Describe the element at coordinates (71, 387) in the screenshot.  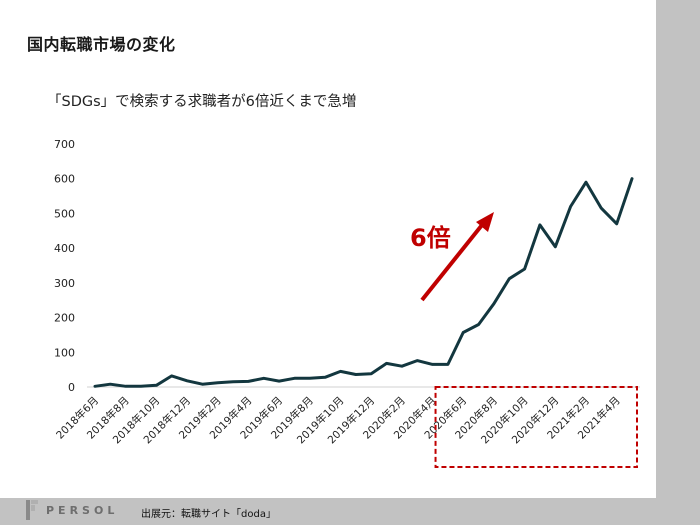
I see `y-tick-label: 0` at that location.